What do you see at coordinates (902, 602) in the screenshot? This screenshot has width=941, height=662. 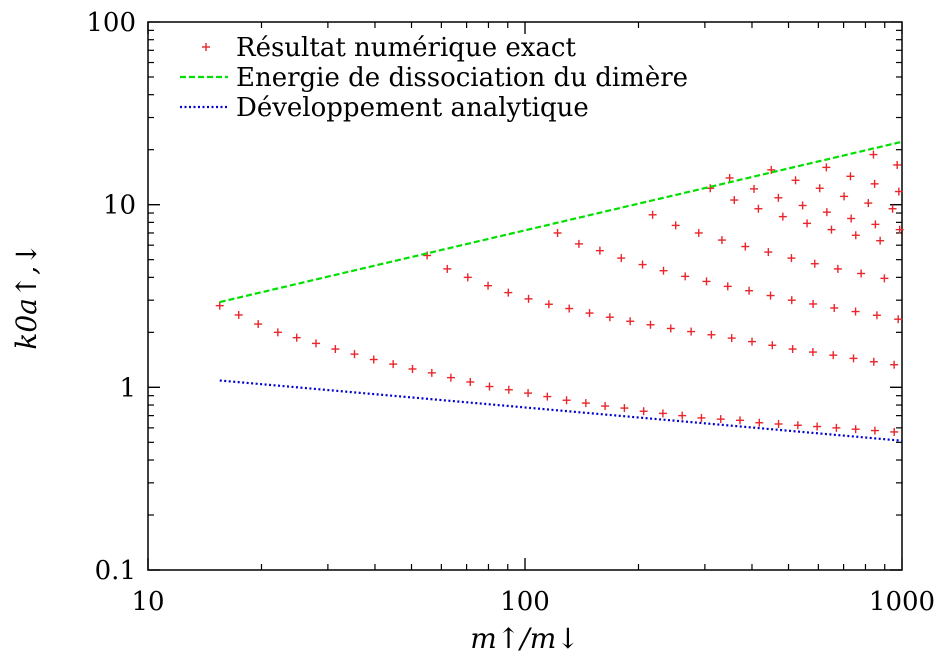 I see `x-tick-label: 1000` at bounding box center [902, 602].